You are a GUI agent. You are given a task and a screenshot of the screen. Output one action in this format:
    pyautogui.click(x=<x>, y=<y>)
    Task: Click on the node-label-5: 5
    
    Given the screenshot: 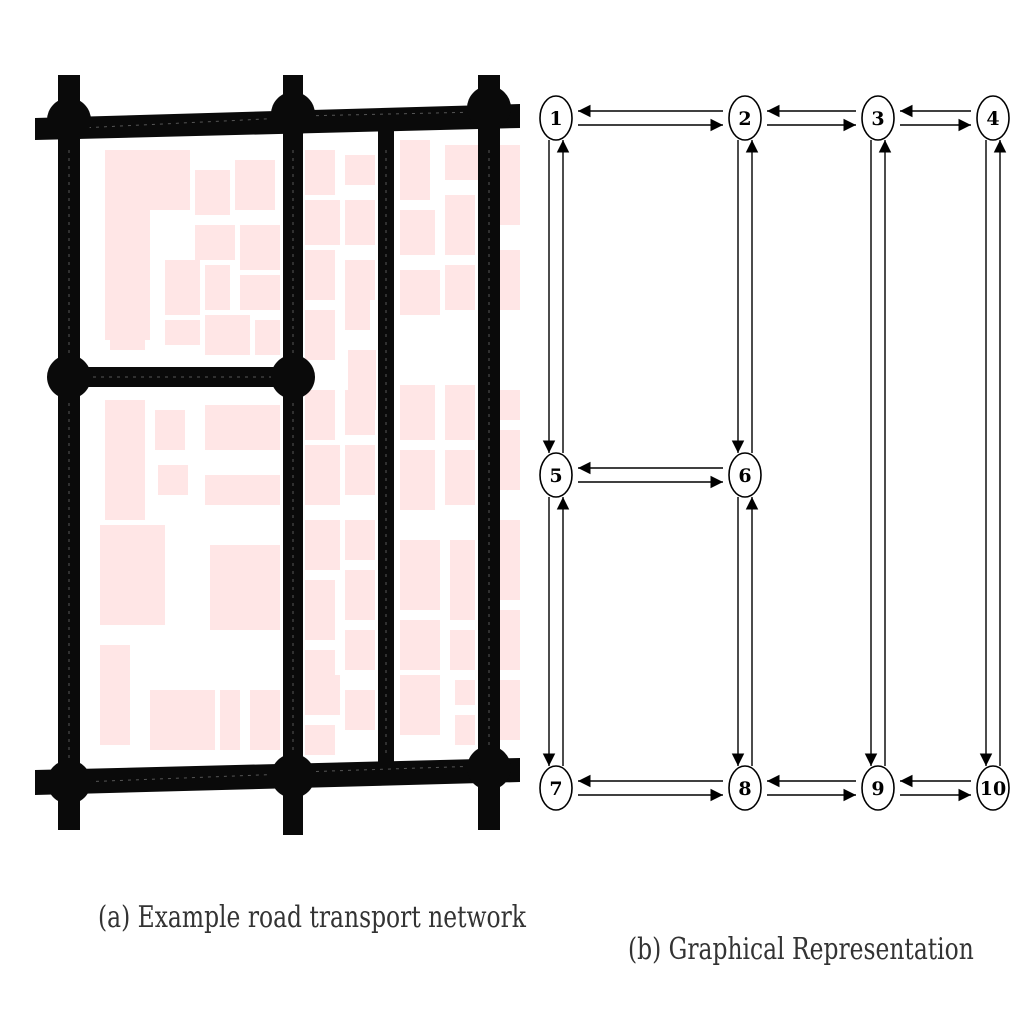 What is the action you would take?
    pyautogui.click(x=555, y=476)
    